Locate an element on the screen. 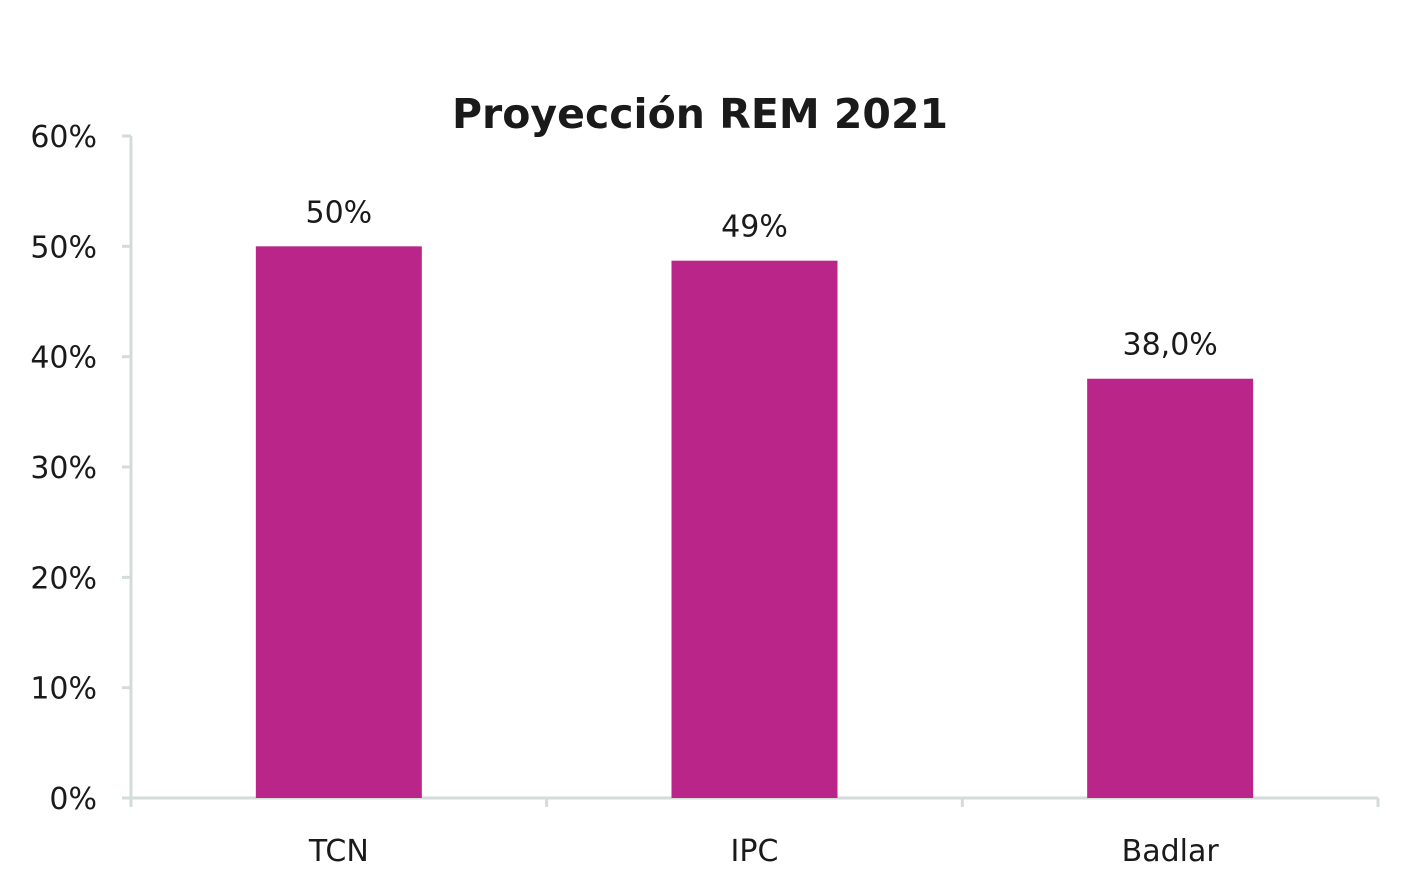 The width and height of the screenshot is (1421, 888). y-tick-label: 60% is located at coordinates (63, 137).